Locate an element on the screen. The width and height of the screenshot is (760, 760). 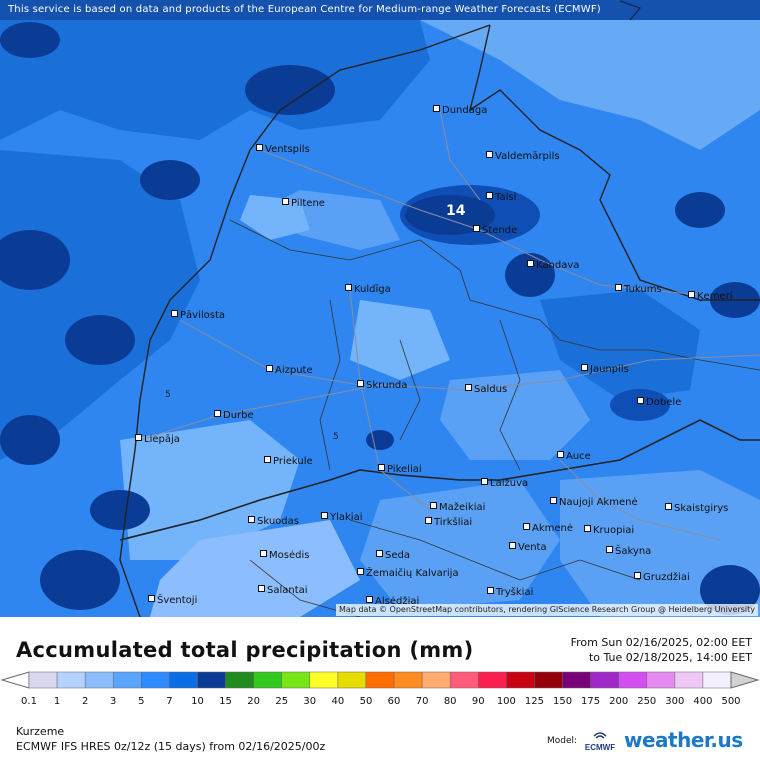
scale-label: 0.1 is located at coordinates (29, 701).